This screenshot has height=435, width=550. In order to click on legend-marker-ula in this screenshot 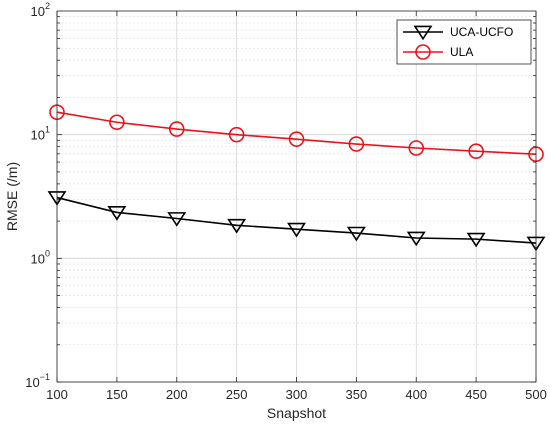, I will do `click(423, 52)`.